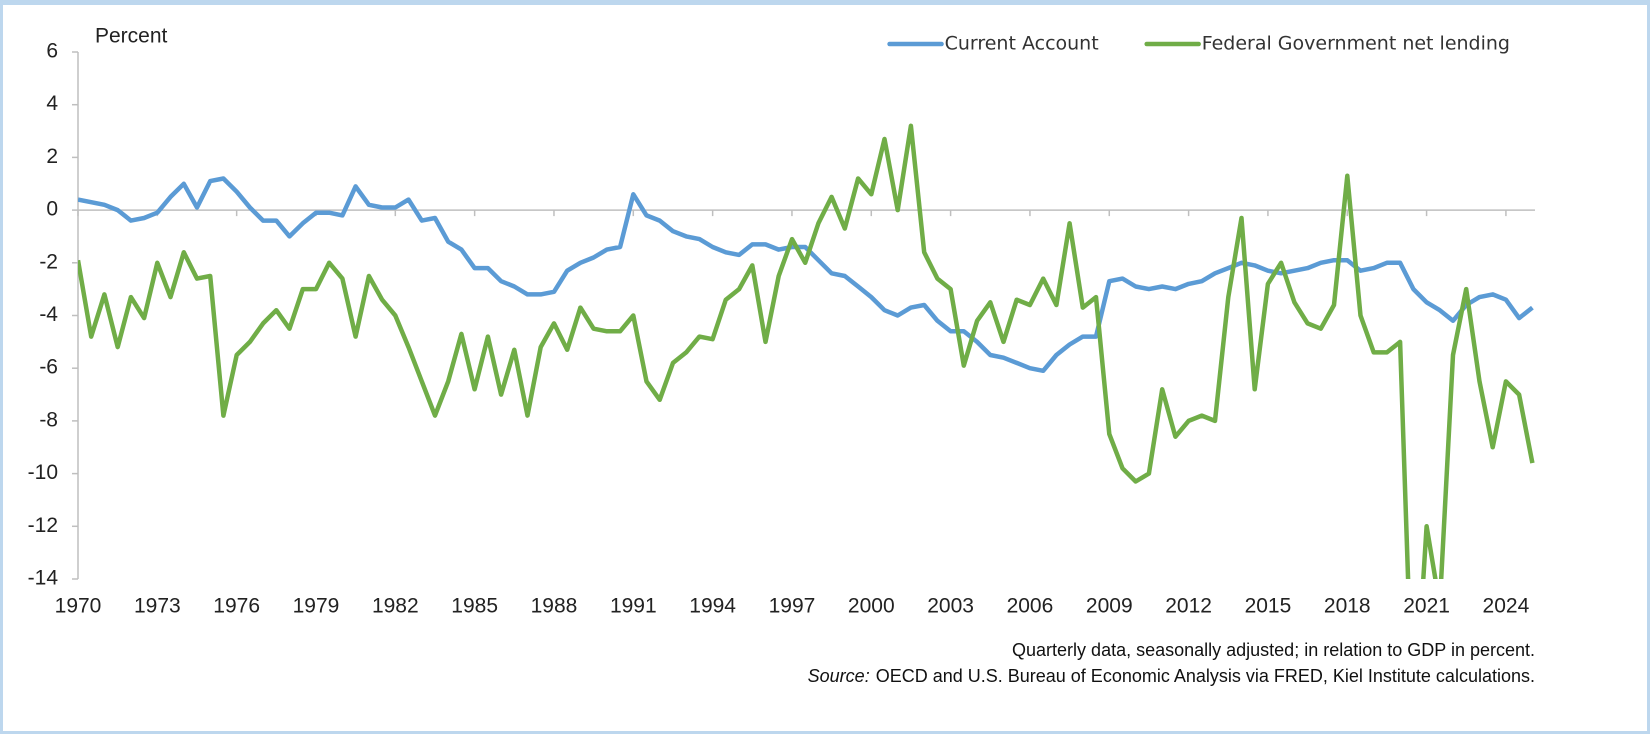  I want to click on source-label: Source:, so click(839, 676).